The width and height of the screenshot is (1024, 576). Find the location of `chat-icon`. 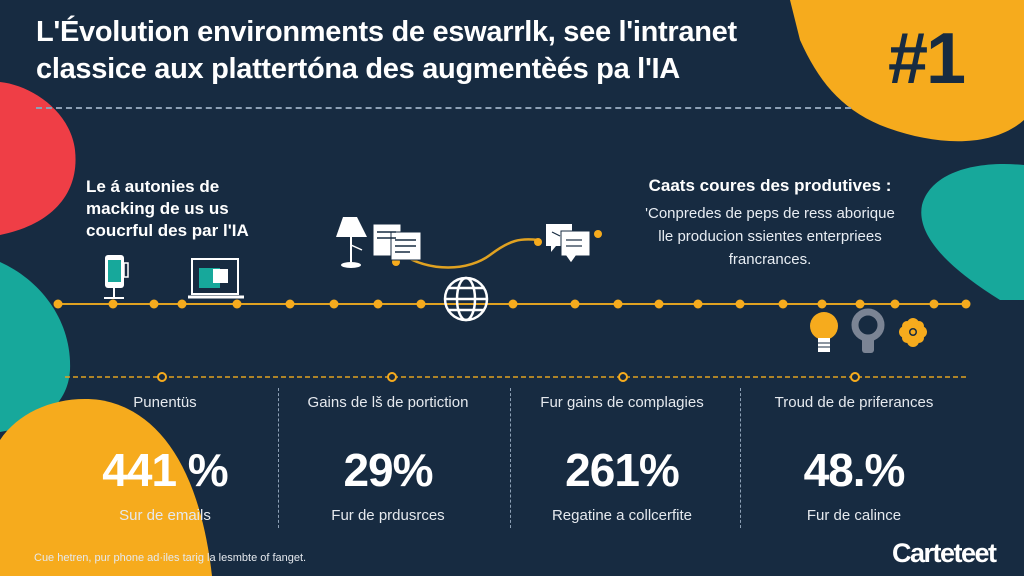

chat-icon is located at coordinates (568, 244).